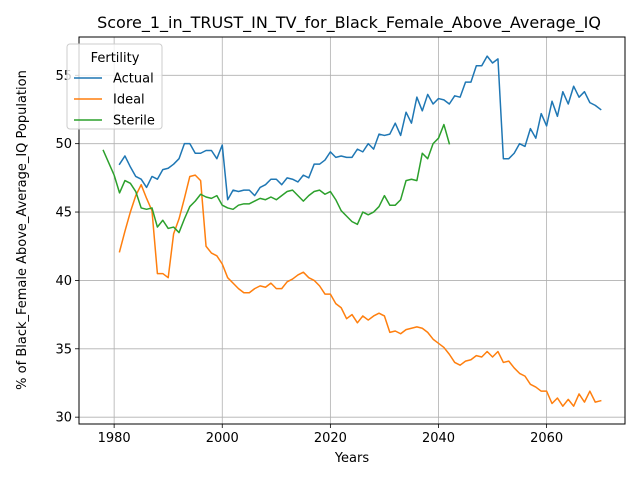 The height and width of the screenshot is (480, 640). Describe the element at coordinates (63, 144) in the screenshot. I see `y-tick-label: 50` at that location.